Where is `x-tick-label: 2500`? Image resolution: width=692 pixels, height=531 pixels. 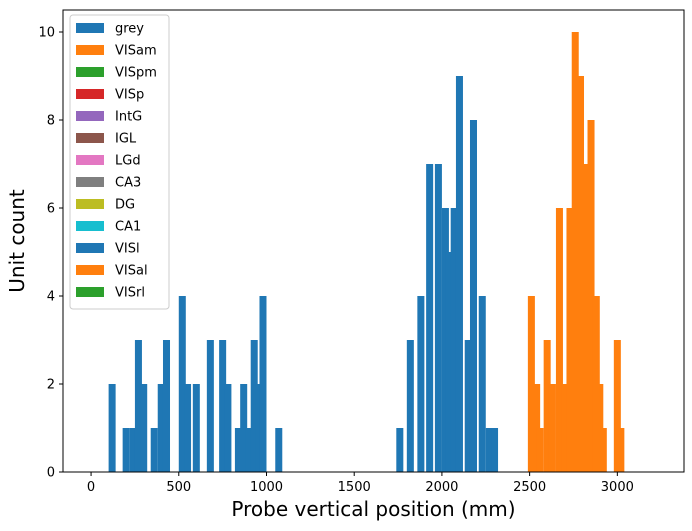
x-tick-label: 2500 is located at coordinates (529, 487).